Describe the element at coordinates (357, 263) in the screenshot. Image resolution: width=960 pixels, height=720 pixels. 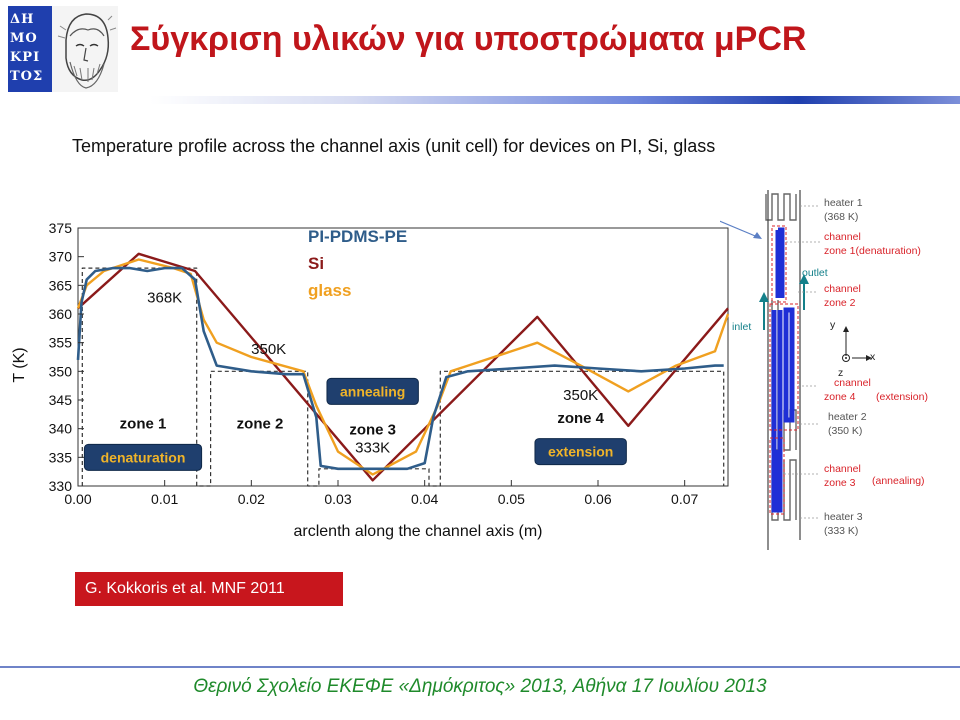
I see `chart-legend: PI-PDMS-PE Si glass` at that location.